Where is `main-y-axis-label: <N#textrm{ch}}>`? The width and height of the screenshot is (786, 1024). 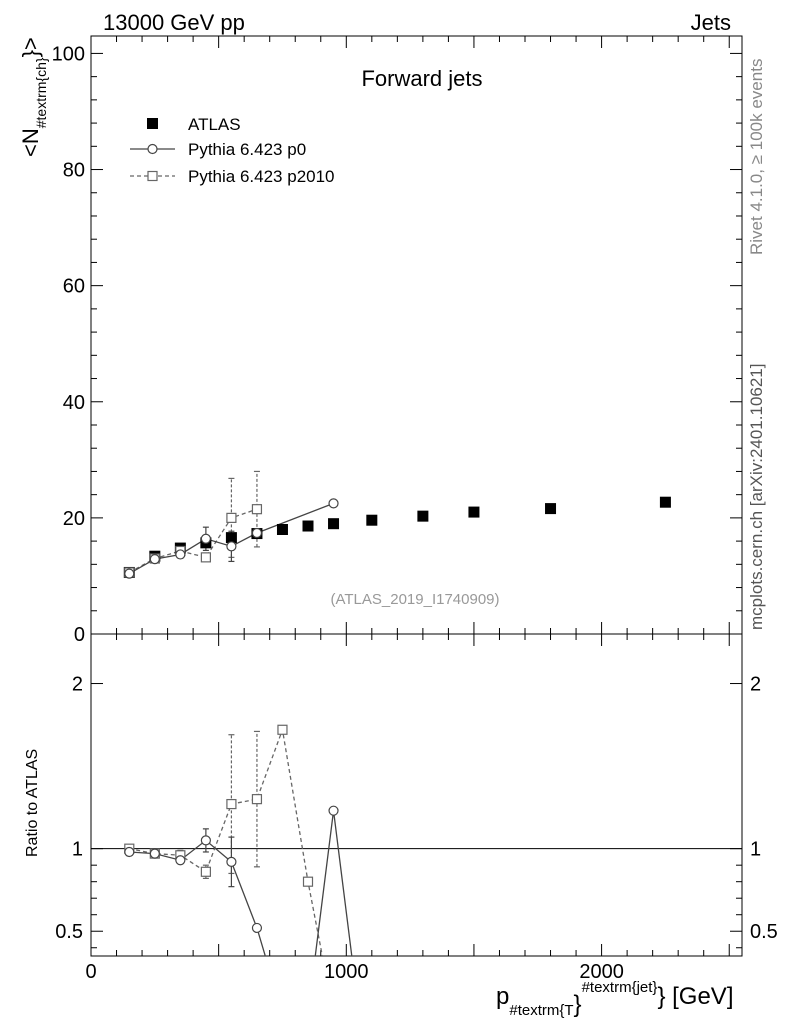
main-y-axis-label: <N#textrm{ch}}> is located at coordinates (33, 97).